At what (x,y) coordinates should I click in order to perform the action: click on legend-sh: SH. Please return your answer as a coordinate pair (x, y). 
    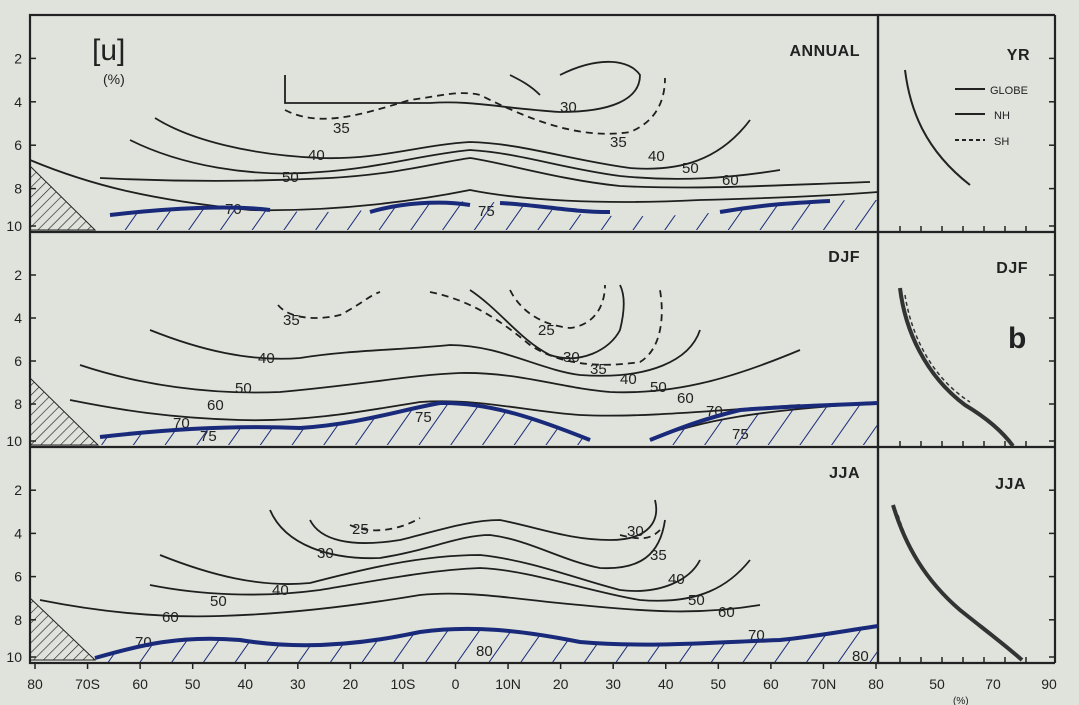
    Looking at the image, I should click on (1001, 142).